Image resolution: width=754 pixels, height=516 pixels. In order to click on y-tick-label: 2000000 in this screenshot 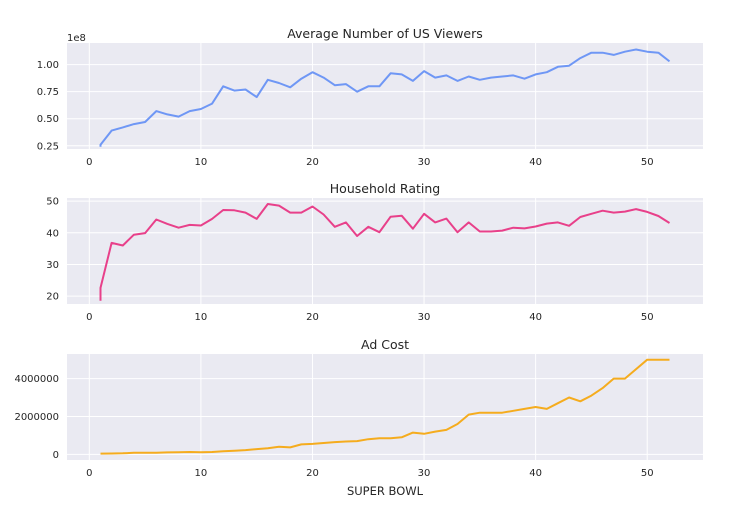, I will do `click(36, 417)`.